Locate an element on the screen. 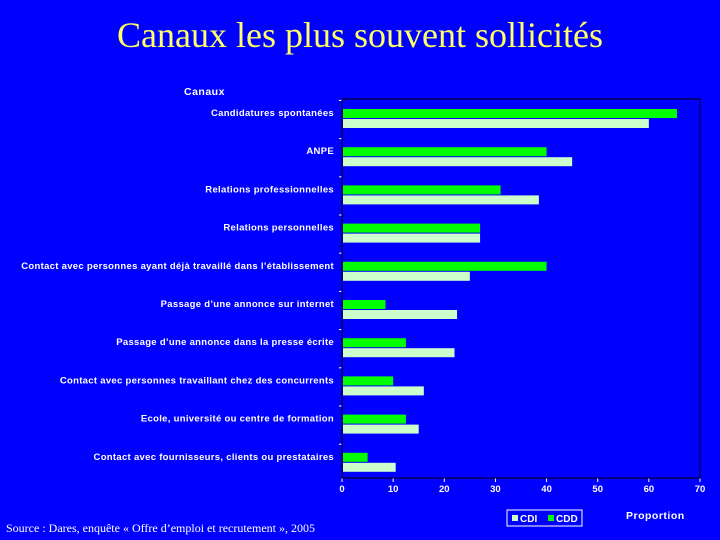 The width and height of the screenshot is (720, 540). x-tick-label: 60 is located at coordinates (649, 489).